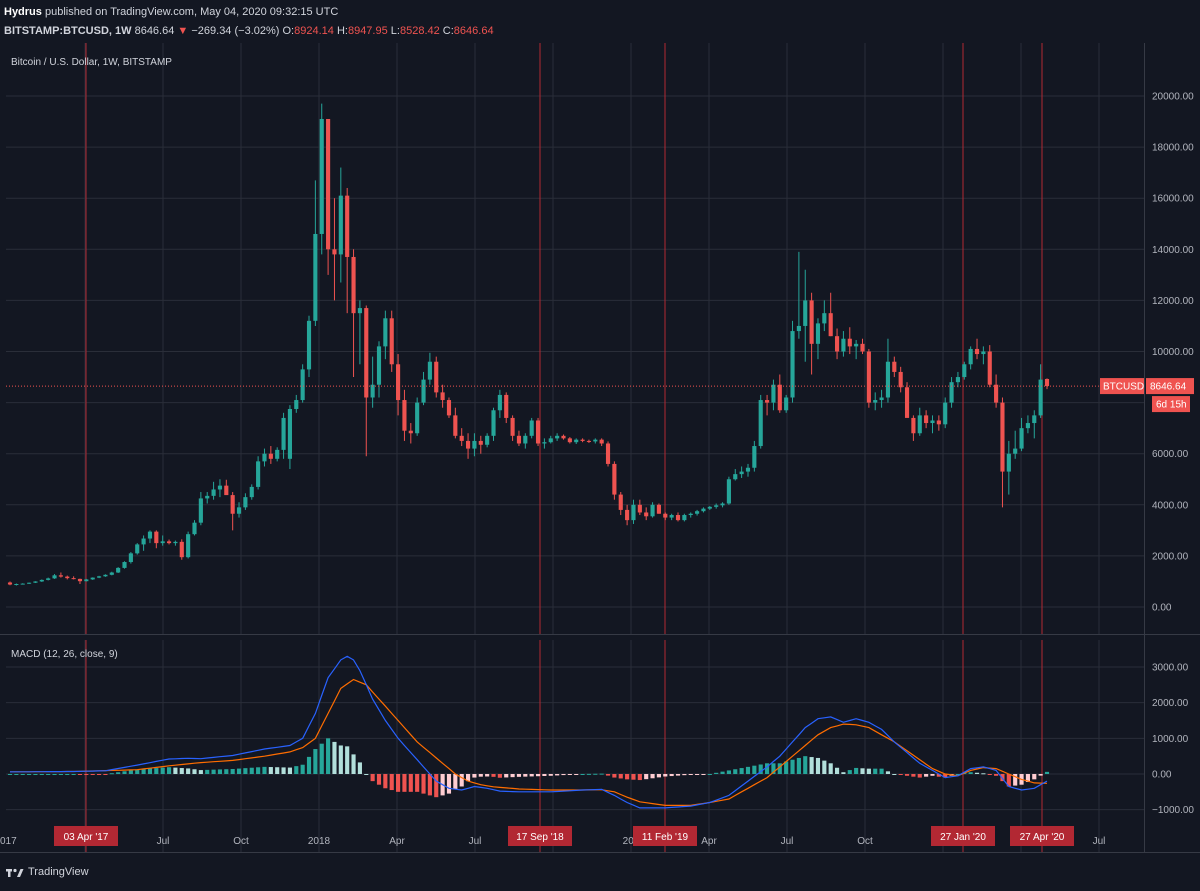 This screenshot has width=1200, height=891. Describe the element at coordinates (15, 872) in the screenshot. I see `tradingview-logo-icon` at that location.